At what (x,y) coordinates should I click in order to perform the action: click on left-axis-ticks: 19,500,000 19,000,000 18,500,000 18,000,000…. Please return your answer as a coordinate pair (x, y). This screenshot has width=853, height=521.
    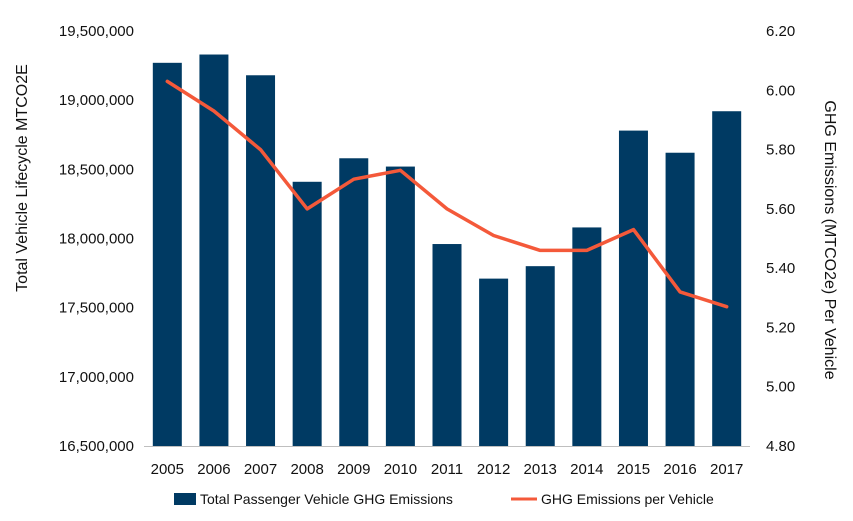
    Looking at the image, I should click on (96, 239).